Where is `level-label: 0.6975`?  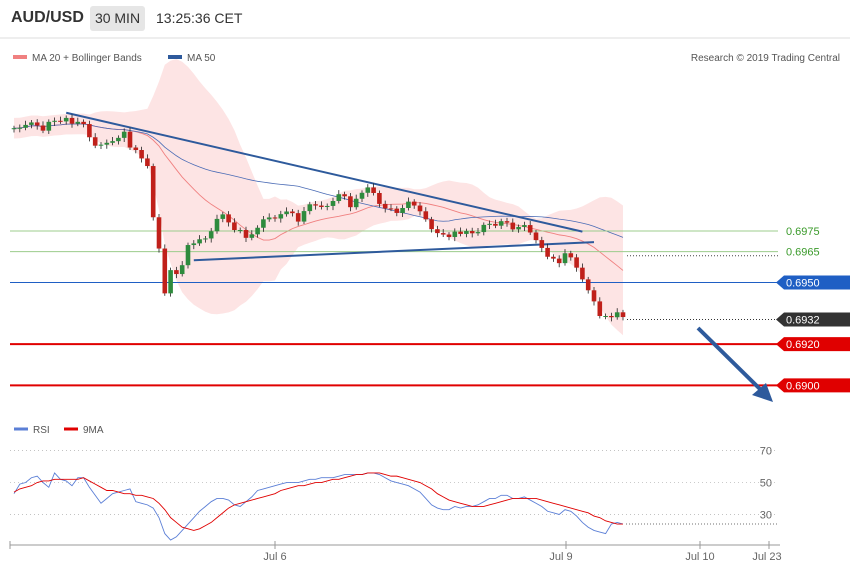 level-label: 0.6975 is located at coordinates (803, 232).